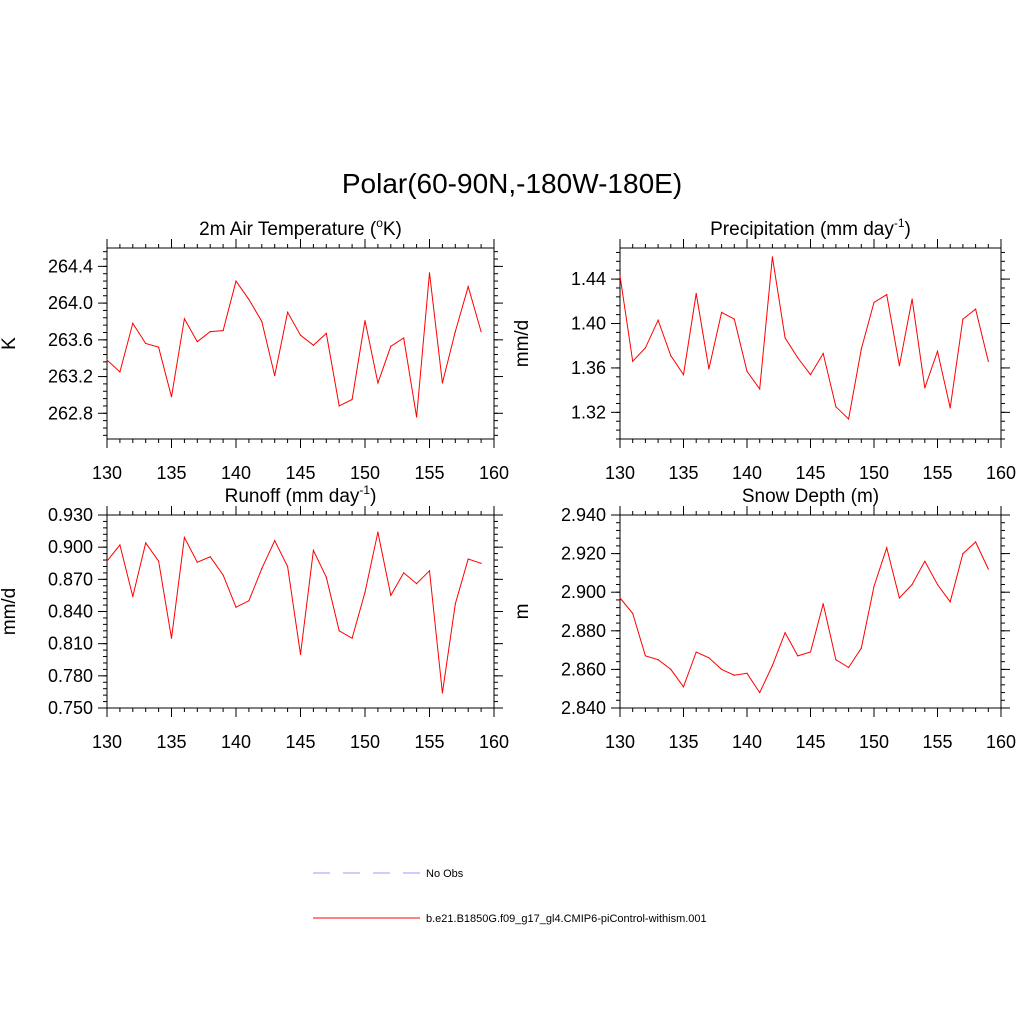 The width and height of the screenshot is (1024, 1024). What do you see at coordinates (522, 612) in the screenshot?
I see `y-axis-label: m` at bounding box center [522, 612].